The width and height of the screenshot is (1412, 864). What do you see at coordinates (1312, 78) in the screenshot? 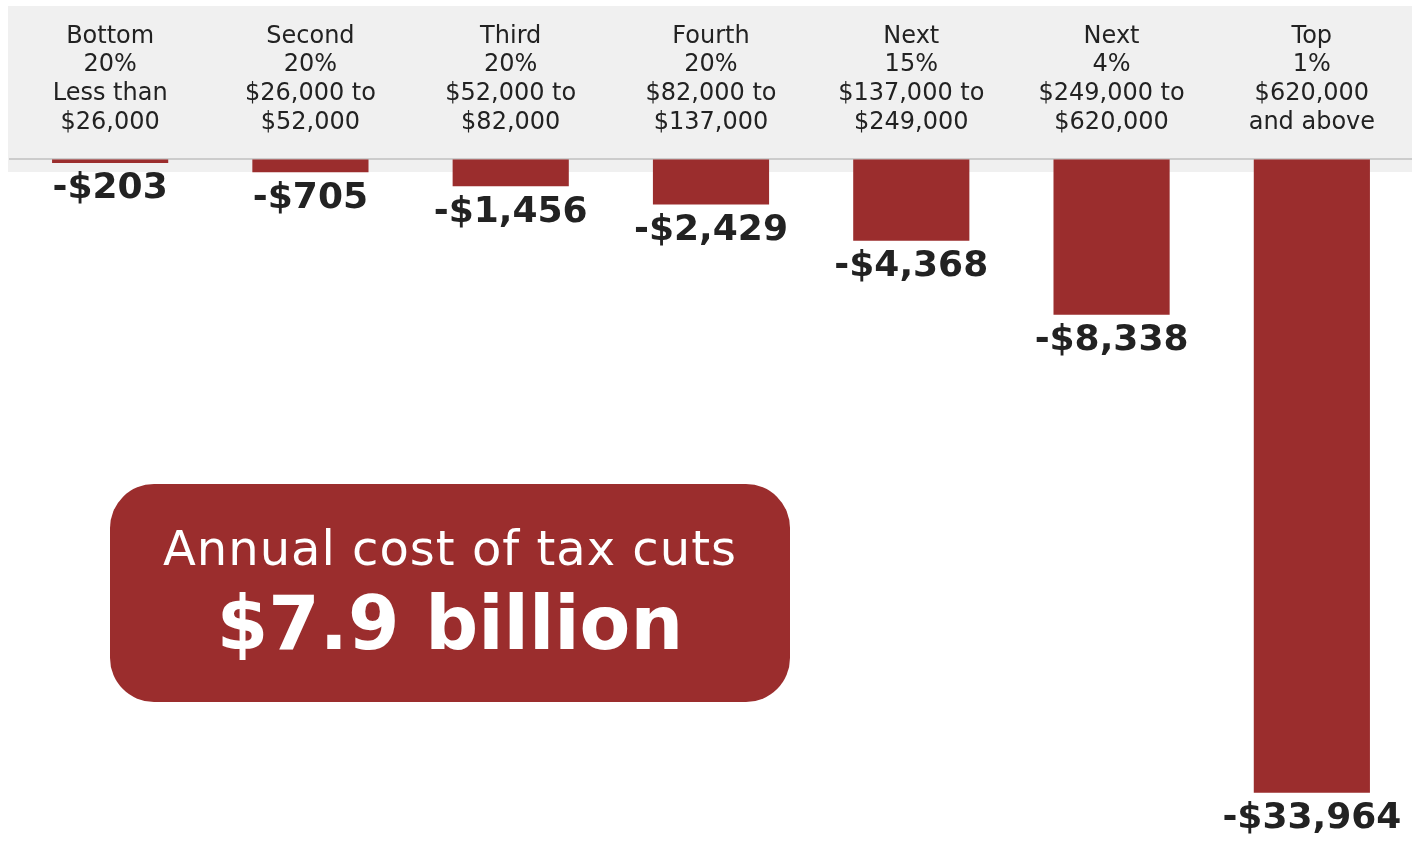
I see `x-tick-label: Top 1% $620,000 and above` at bounding box center [1312, 78].